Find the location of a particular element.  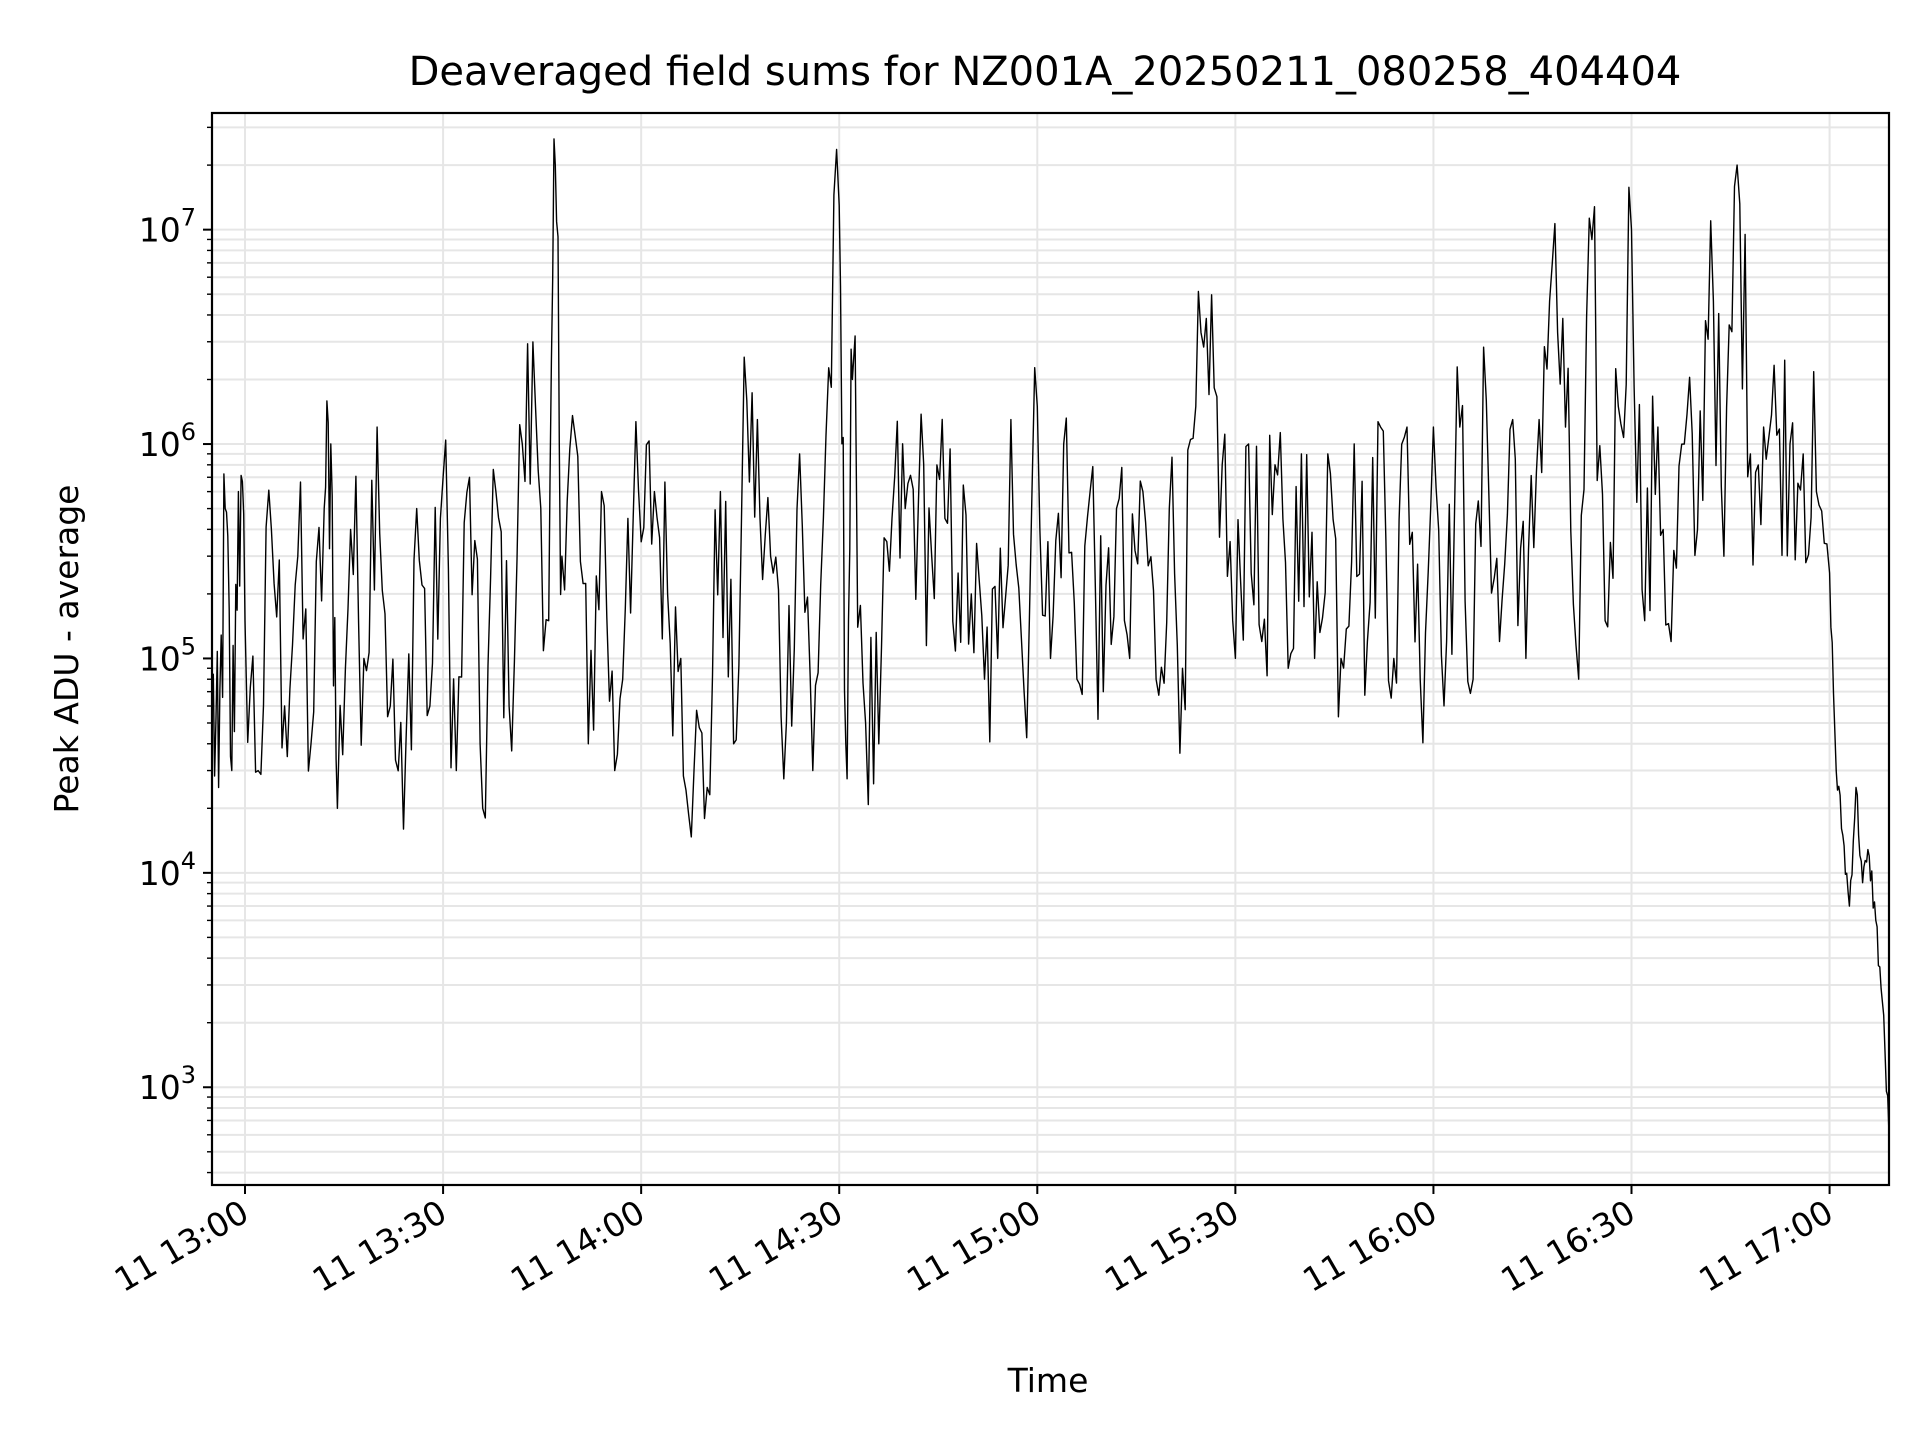

x-tick-label: 11 14:00 is located at coordinates (577, 1246).